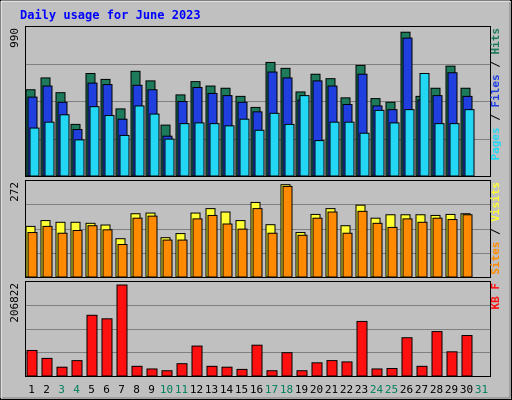  I want to click on legend: Pages / Files / Hits, so click(495, 94).